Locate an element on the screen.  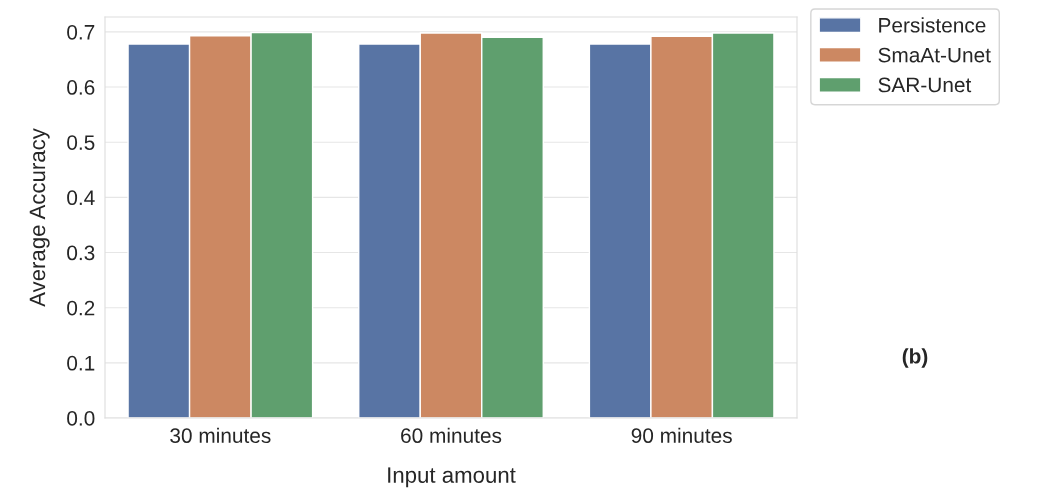
x-tick-label: 90 minutes is located at coordinates (681, 435).